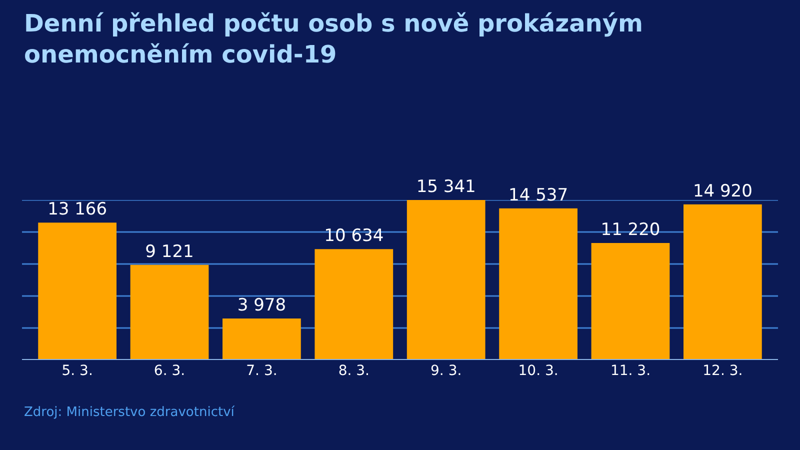 The height and width of the screenshot is (450, 800). What do you see at coordinates (446, 187) in the screenshot?
I see `data-label: 15 341` at bounding box center [446, 187].